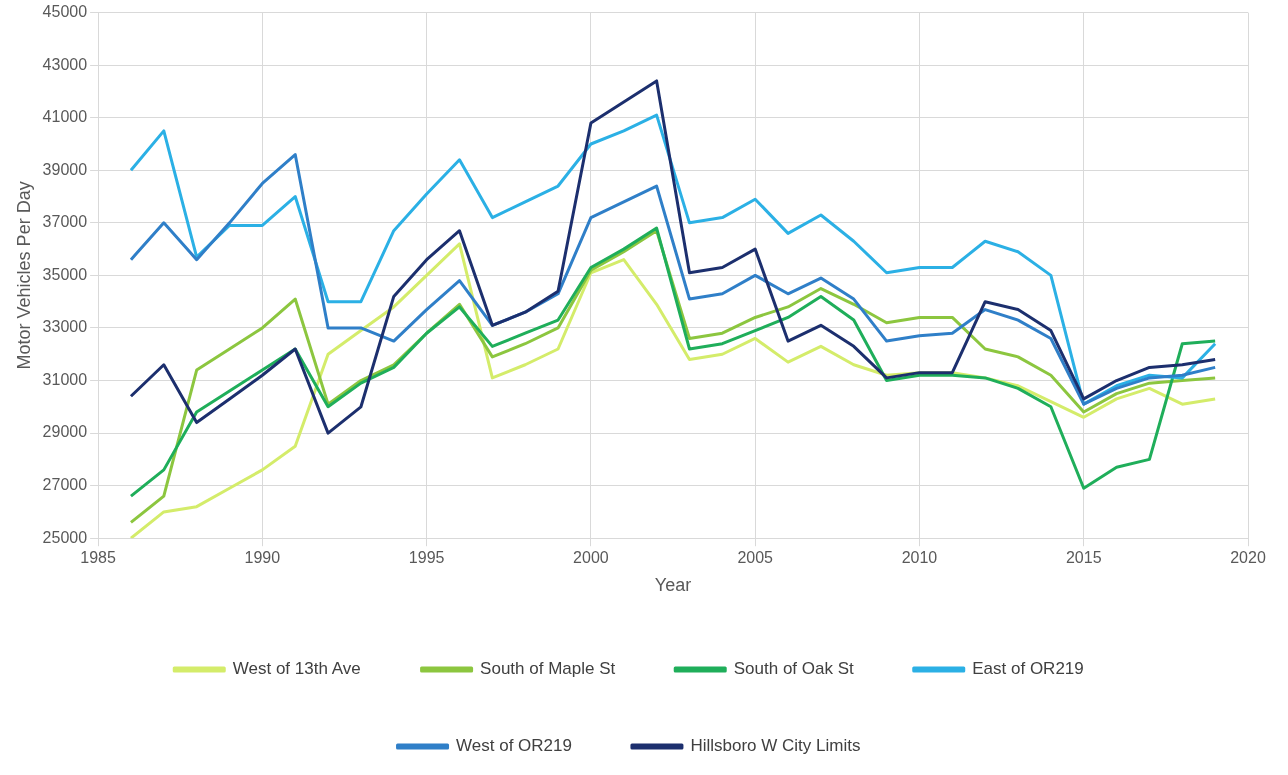 The width and height of the screenshot is (1288, 775). I want to click on y-tick-label: 29000, so click(65, 432).